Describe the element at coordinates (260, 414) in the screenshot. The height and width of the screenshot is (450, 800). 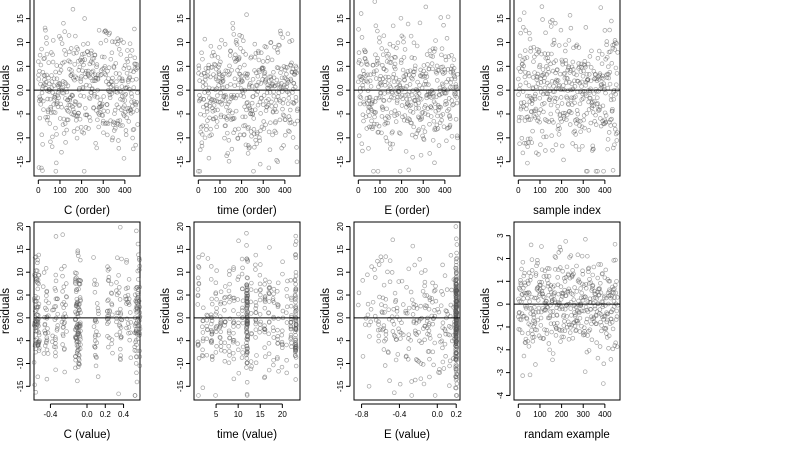
I see `x-tick-label: 15` at that location.